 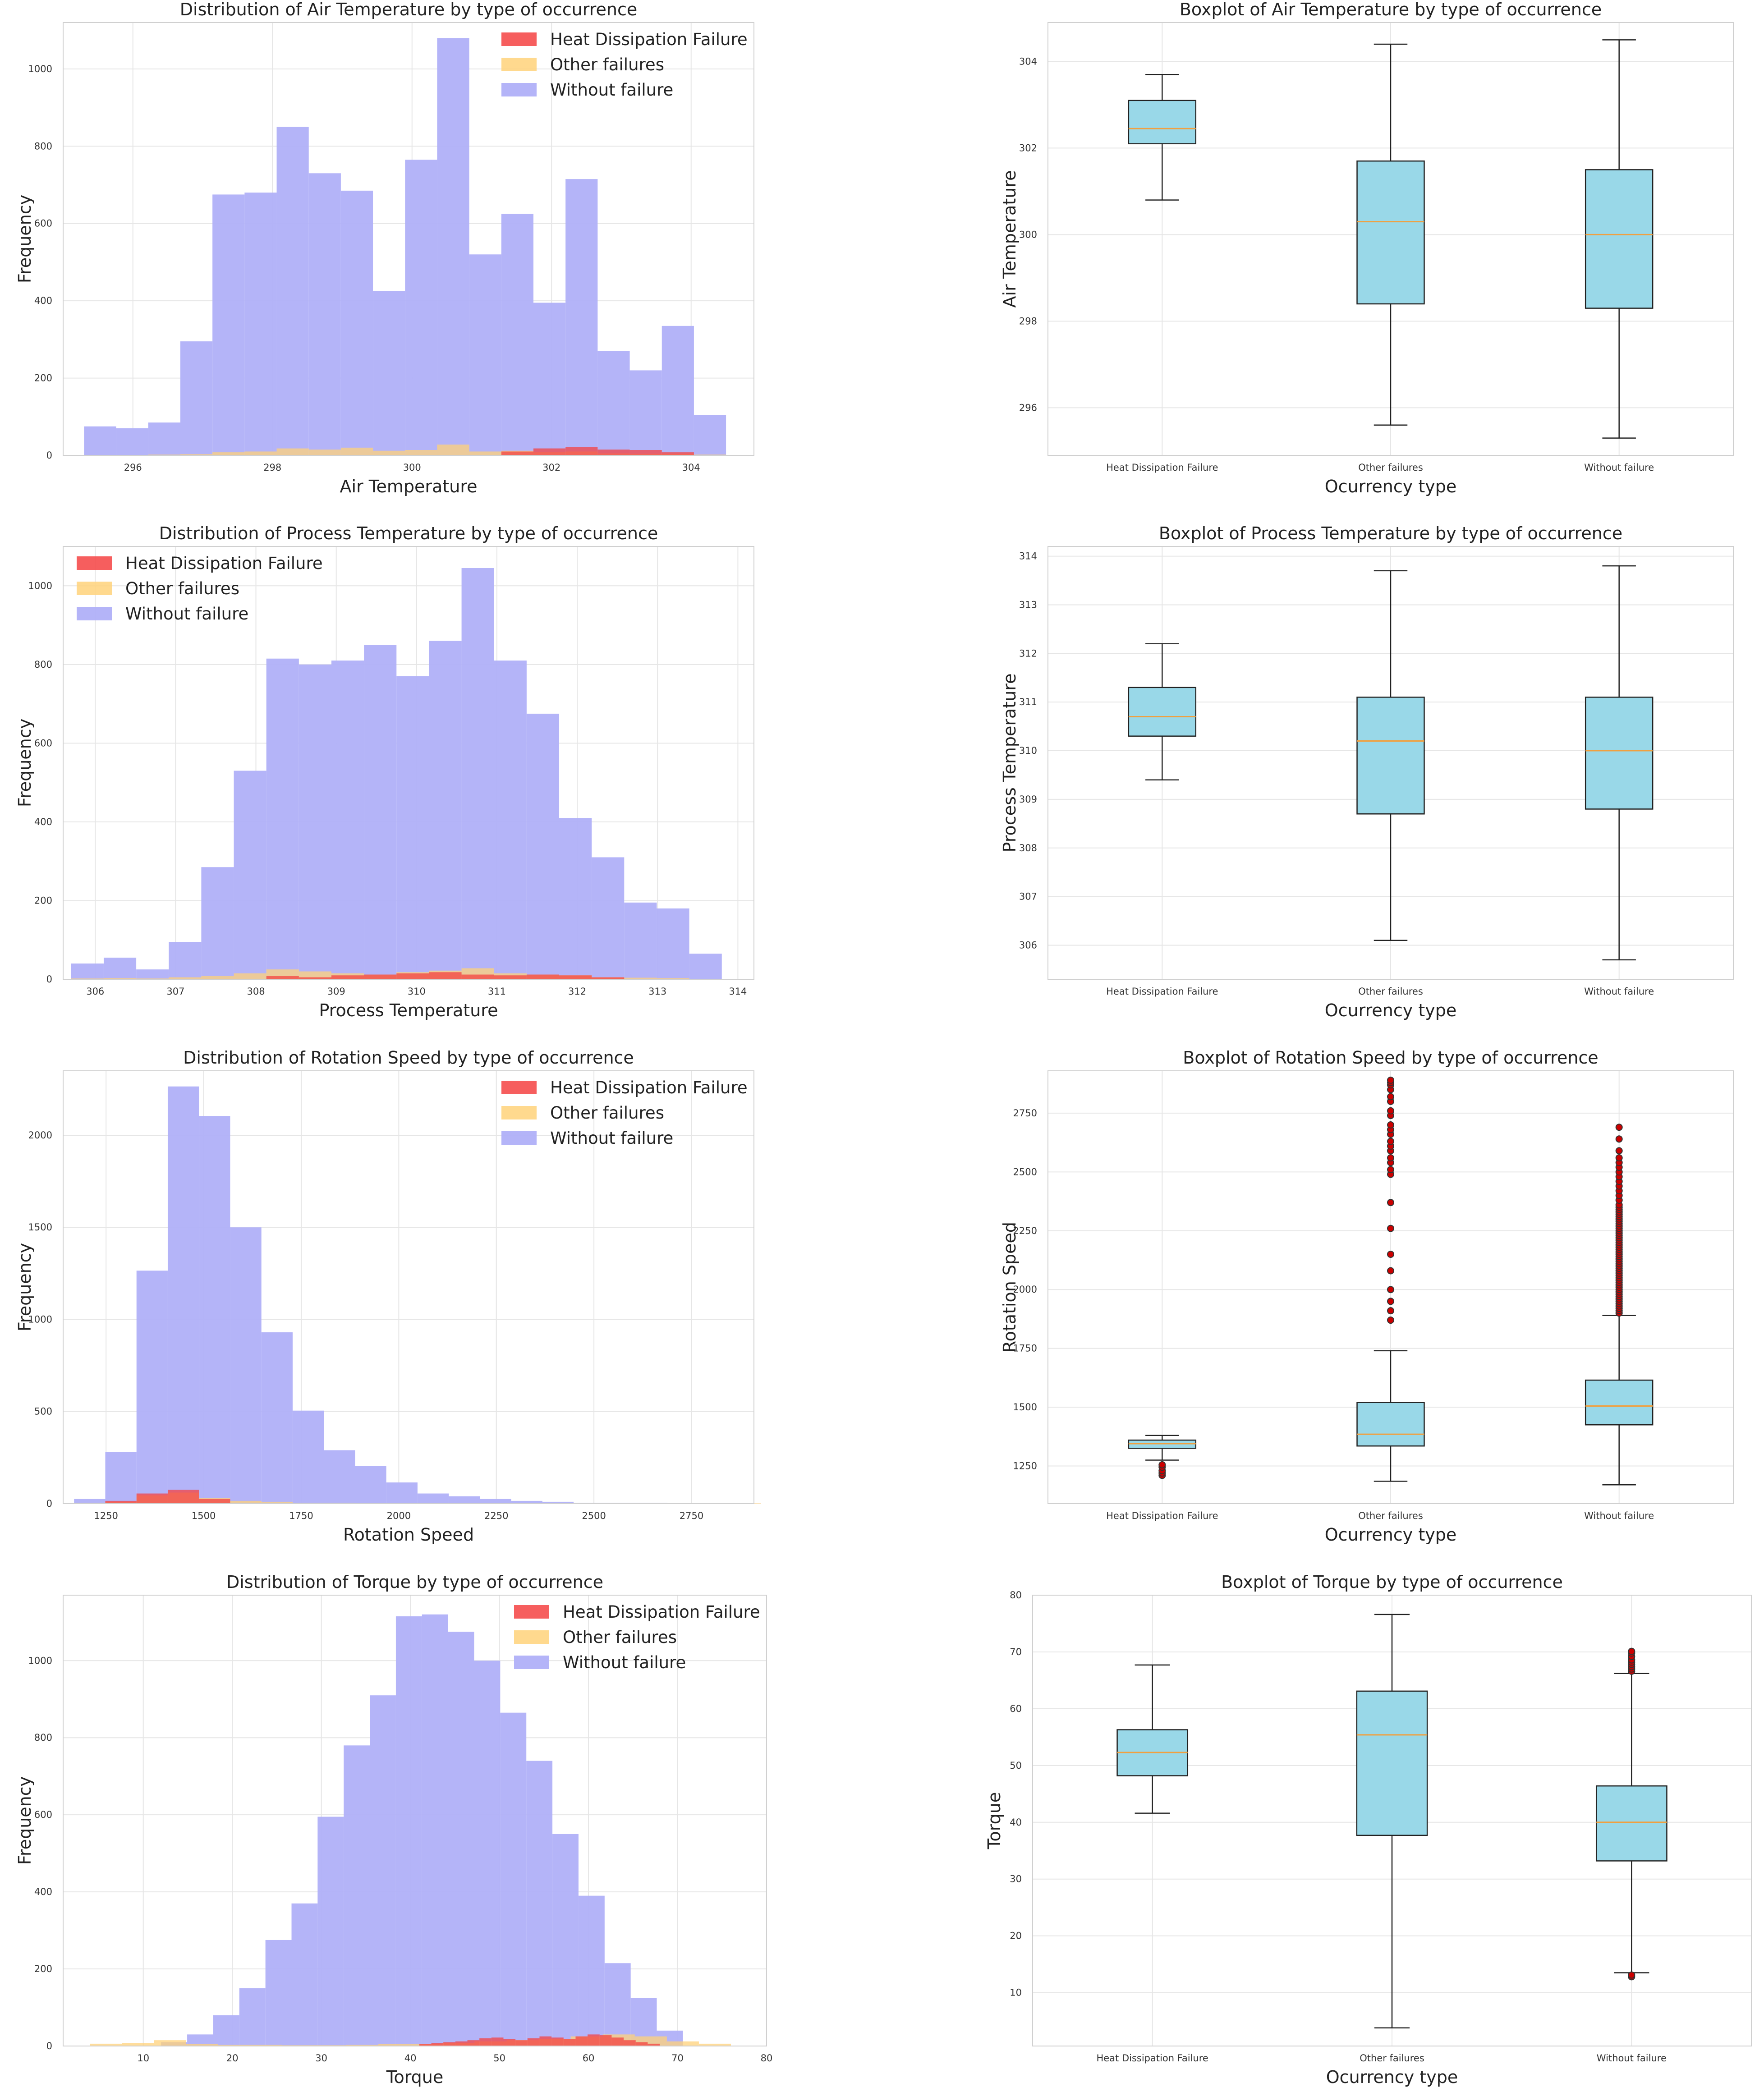 I want to click on y-axis-label: Rotation Speed, so click(x=1010, y=1287).